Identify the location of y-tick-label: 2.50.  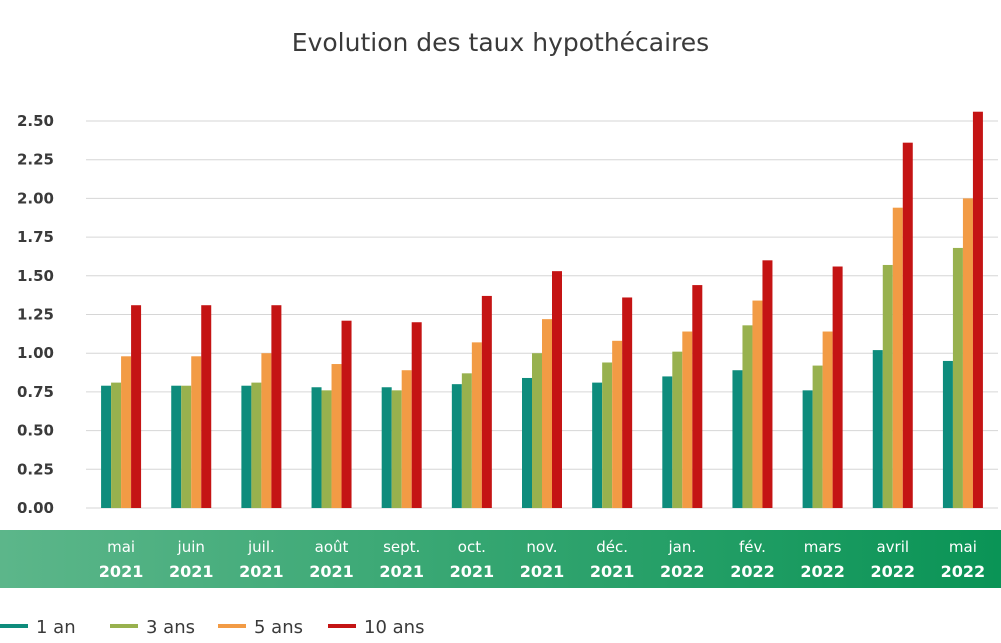
(35, 121).